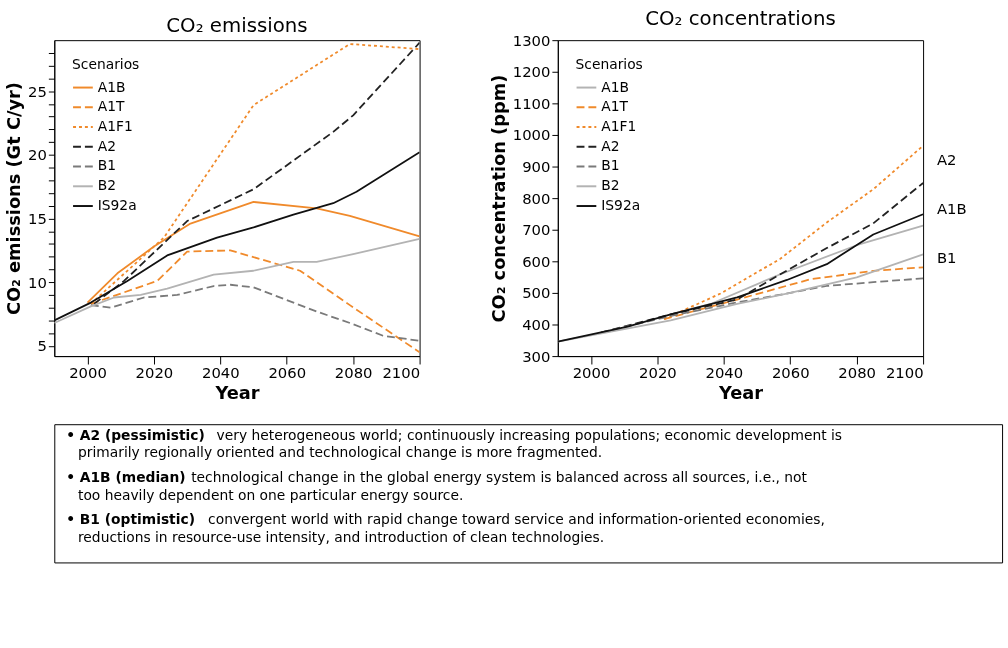 Image resolution: width=1008 pixels, height=648 pixels. What do you see at coordinates (37, 155) in the screenshot?
I see `y-tick-label: 20` at bounding box center [37, 155].